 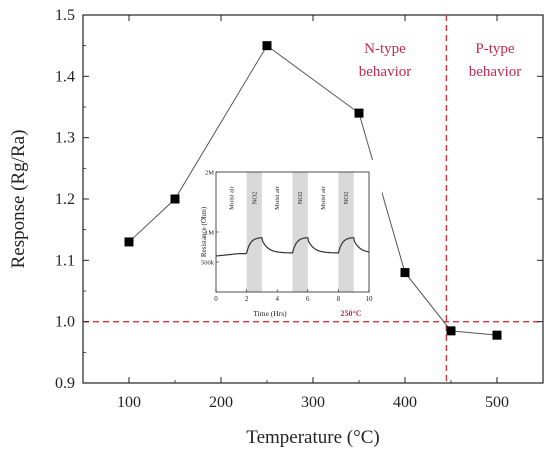 I want to click on x-tick-label: 500, so click(x=497, y=402).